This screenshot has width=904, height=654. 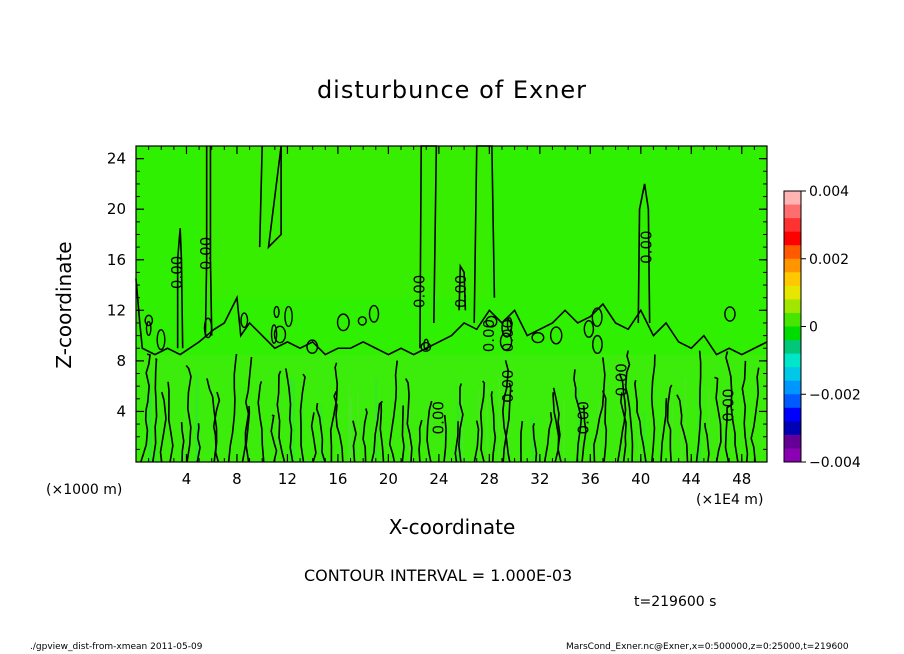 What do you see at coordinates (829, 260) in the screenshot?
I see `colorbar-tick-label: 0.002` at bounding box center [829, 260].